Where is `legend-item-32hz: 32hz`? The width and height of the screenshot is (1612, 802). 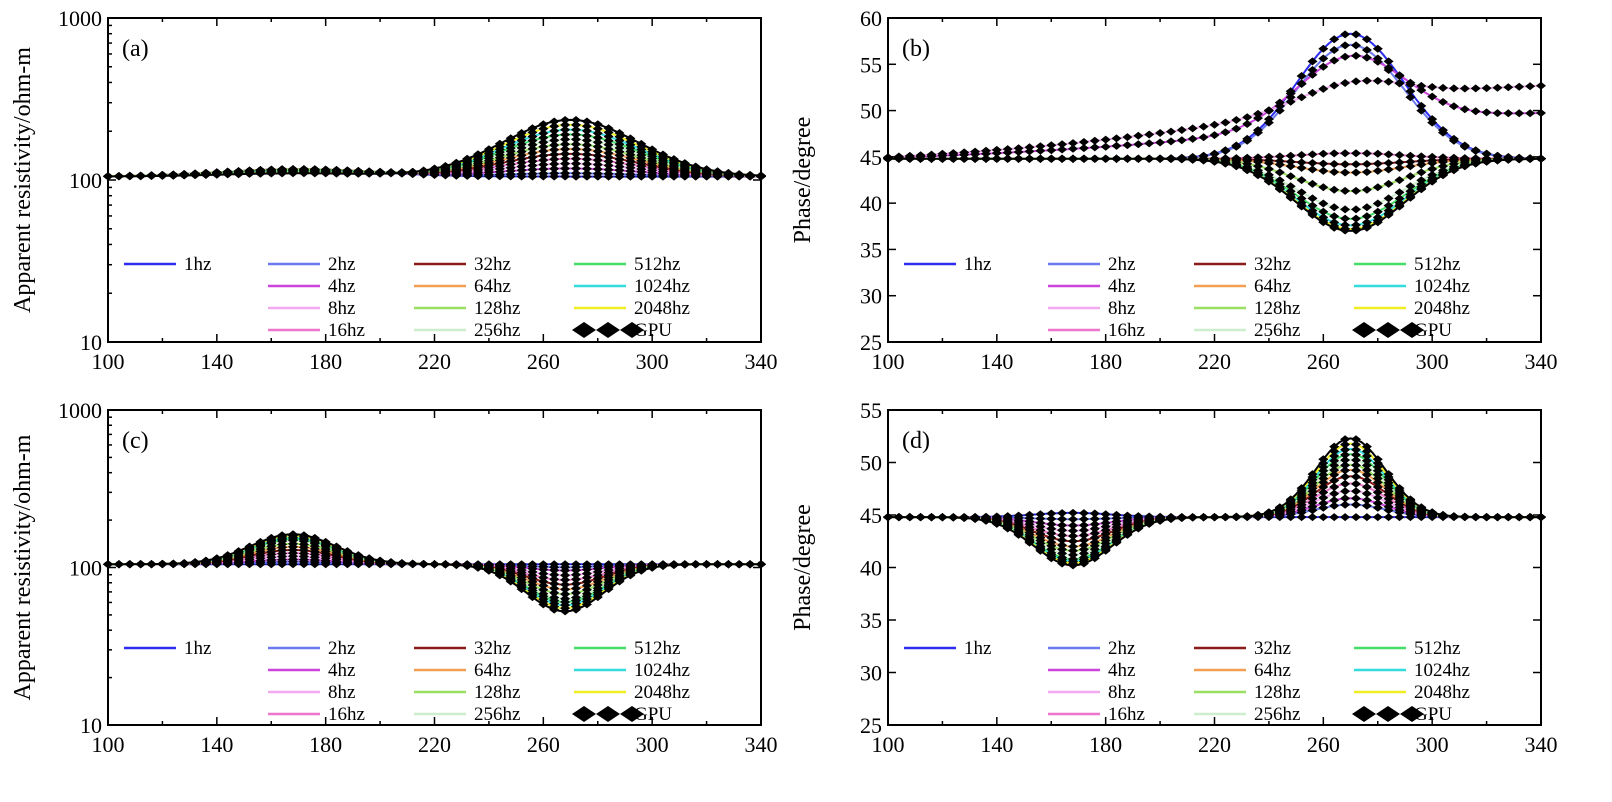
legend-item-32hz: 32hz is located at coordinates (462, 648).